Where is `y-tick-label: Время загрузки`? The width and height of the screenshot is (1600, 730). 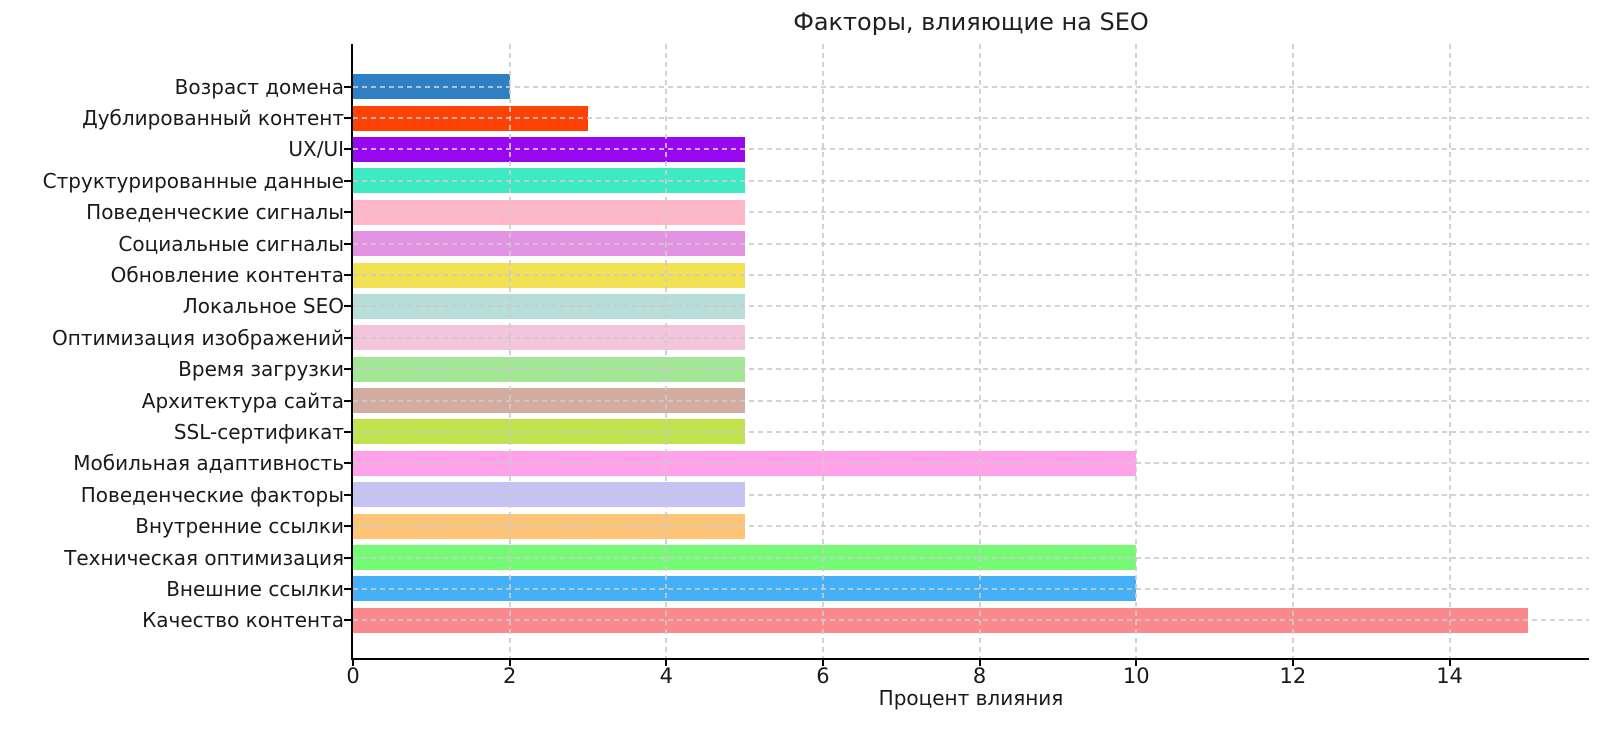 y-tick-label: Время загрузки is located at coordinates (261, 369).